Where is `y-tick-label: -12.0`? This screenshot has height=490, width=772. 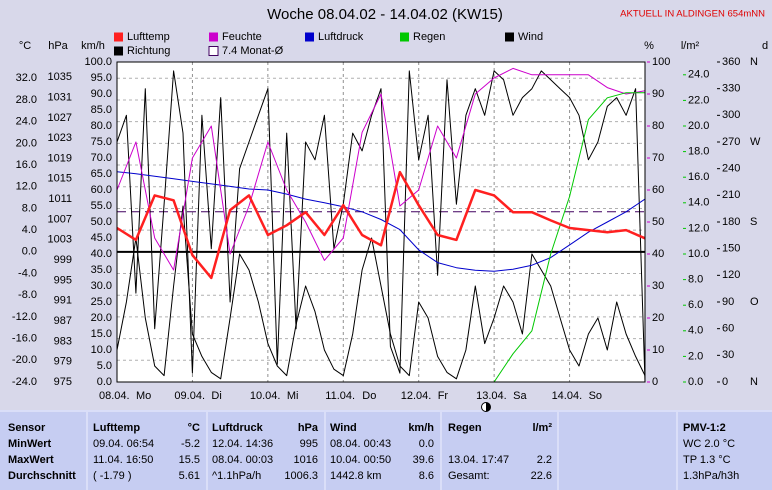 y-tick-label: -12.0 is located at coordinates (24, 317).